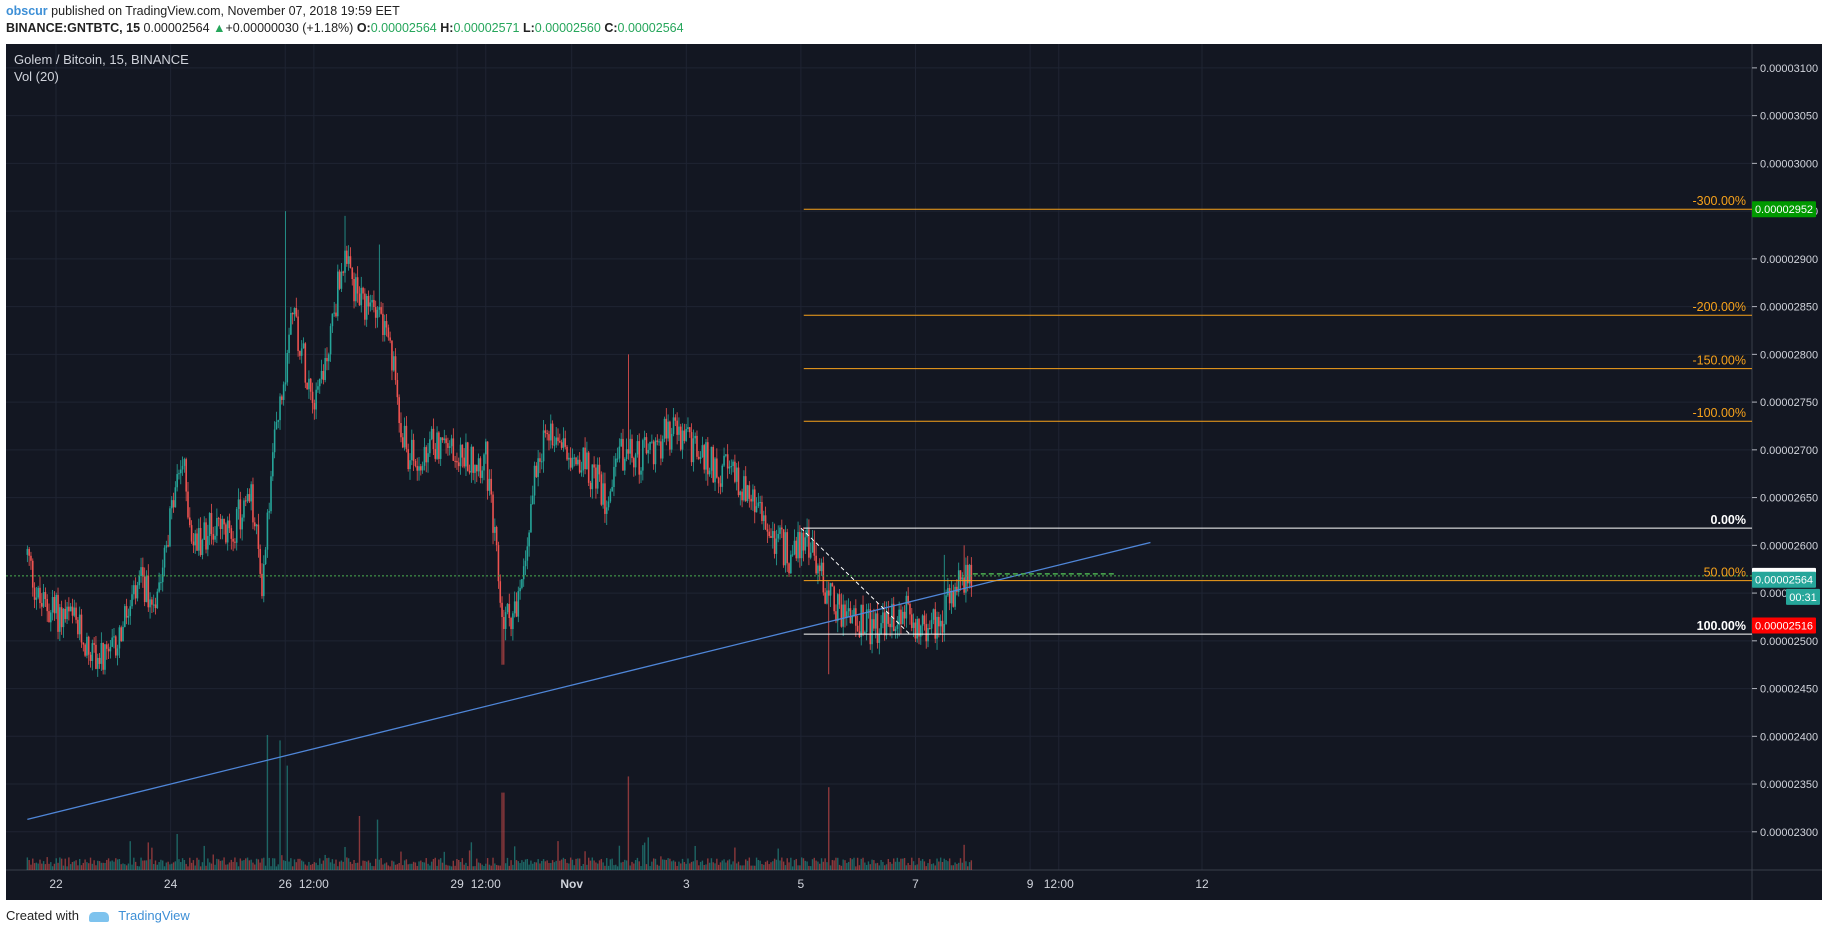 This screenshot has height=935, width=1828. I want to click on fib-level-label: -100.00%, so click(1719, 413).